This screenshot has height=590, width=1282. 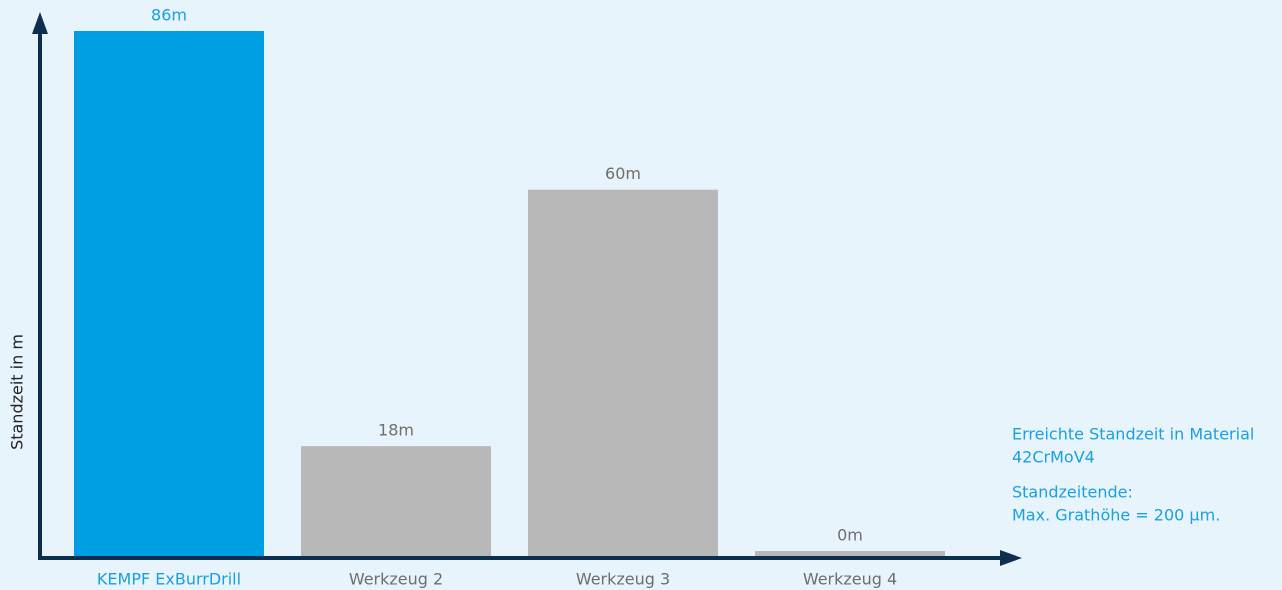 What do you see at coordinates (17, 392) in the screenshot?
I see `y-axis-label: Standzeit in m` at bounding box center [17, 392].